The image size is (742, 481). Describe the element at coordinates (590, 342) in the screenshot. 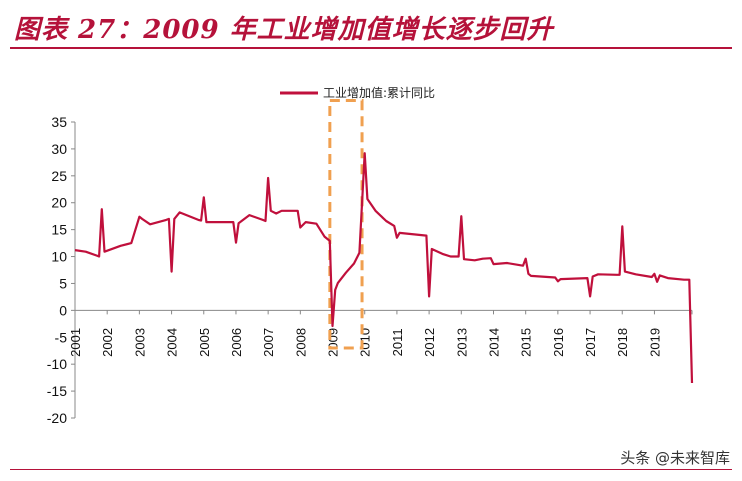

I see `x-tick-label: 2017` at that location.